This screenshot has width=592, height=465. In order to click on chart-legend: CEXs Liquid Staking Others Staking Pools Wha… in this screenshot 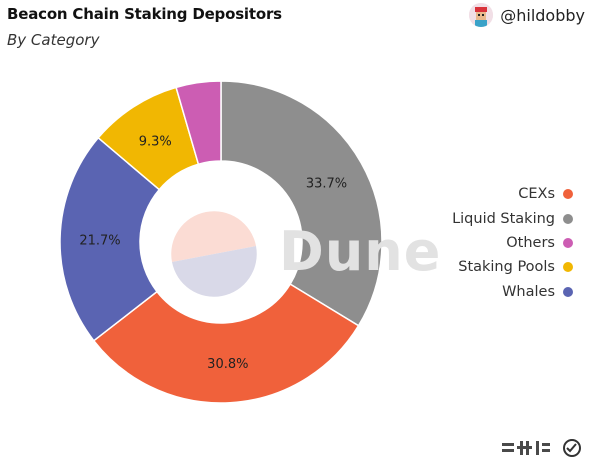, I will do `click(512, 243)`.